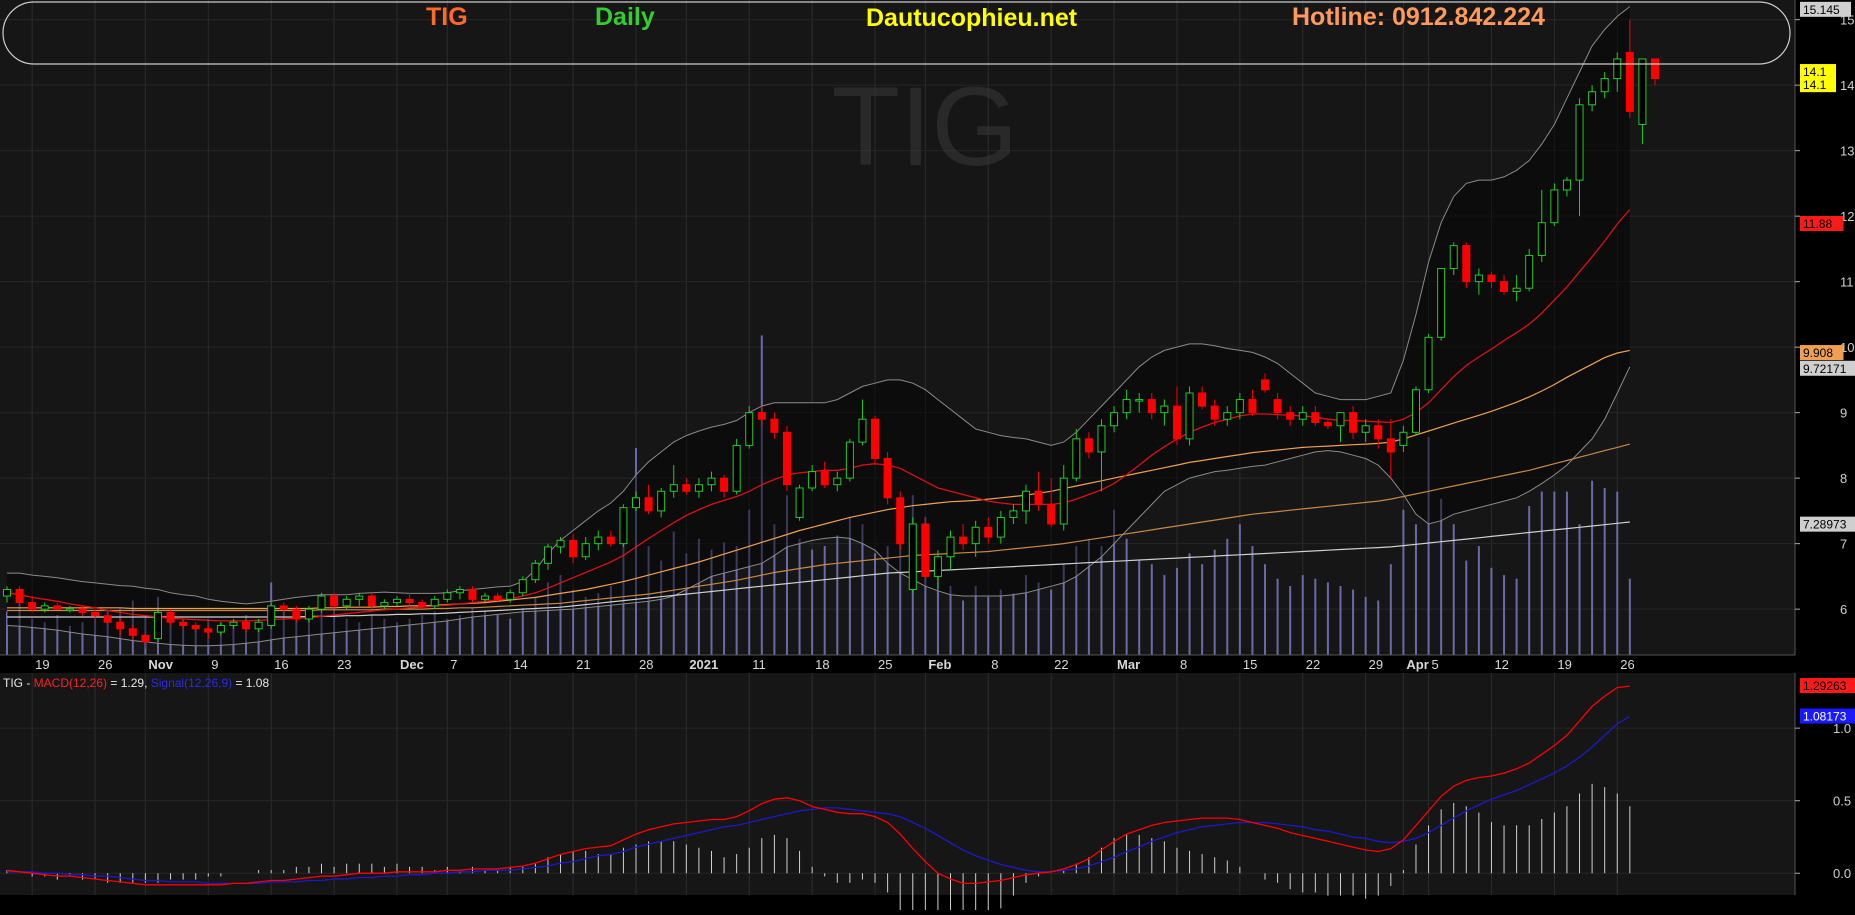 The width and height of the screenshot is (1855, 915). I want to click on header-hotline: Hotline: 0912.842.224, so click(1418, 17).